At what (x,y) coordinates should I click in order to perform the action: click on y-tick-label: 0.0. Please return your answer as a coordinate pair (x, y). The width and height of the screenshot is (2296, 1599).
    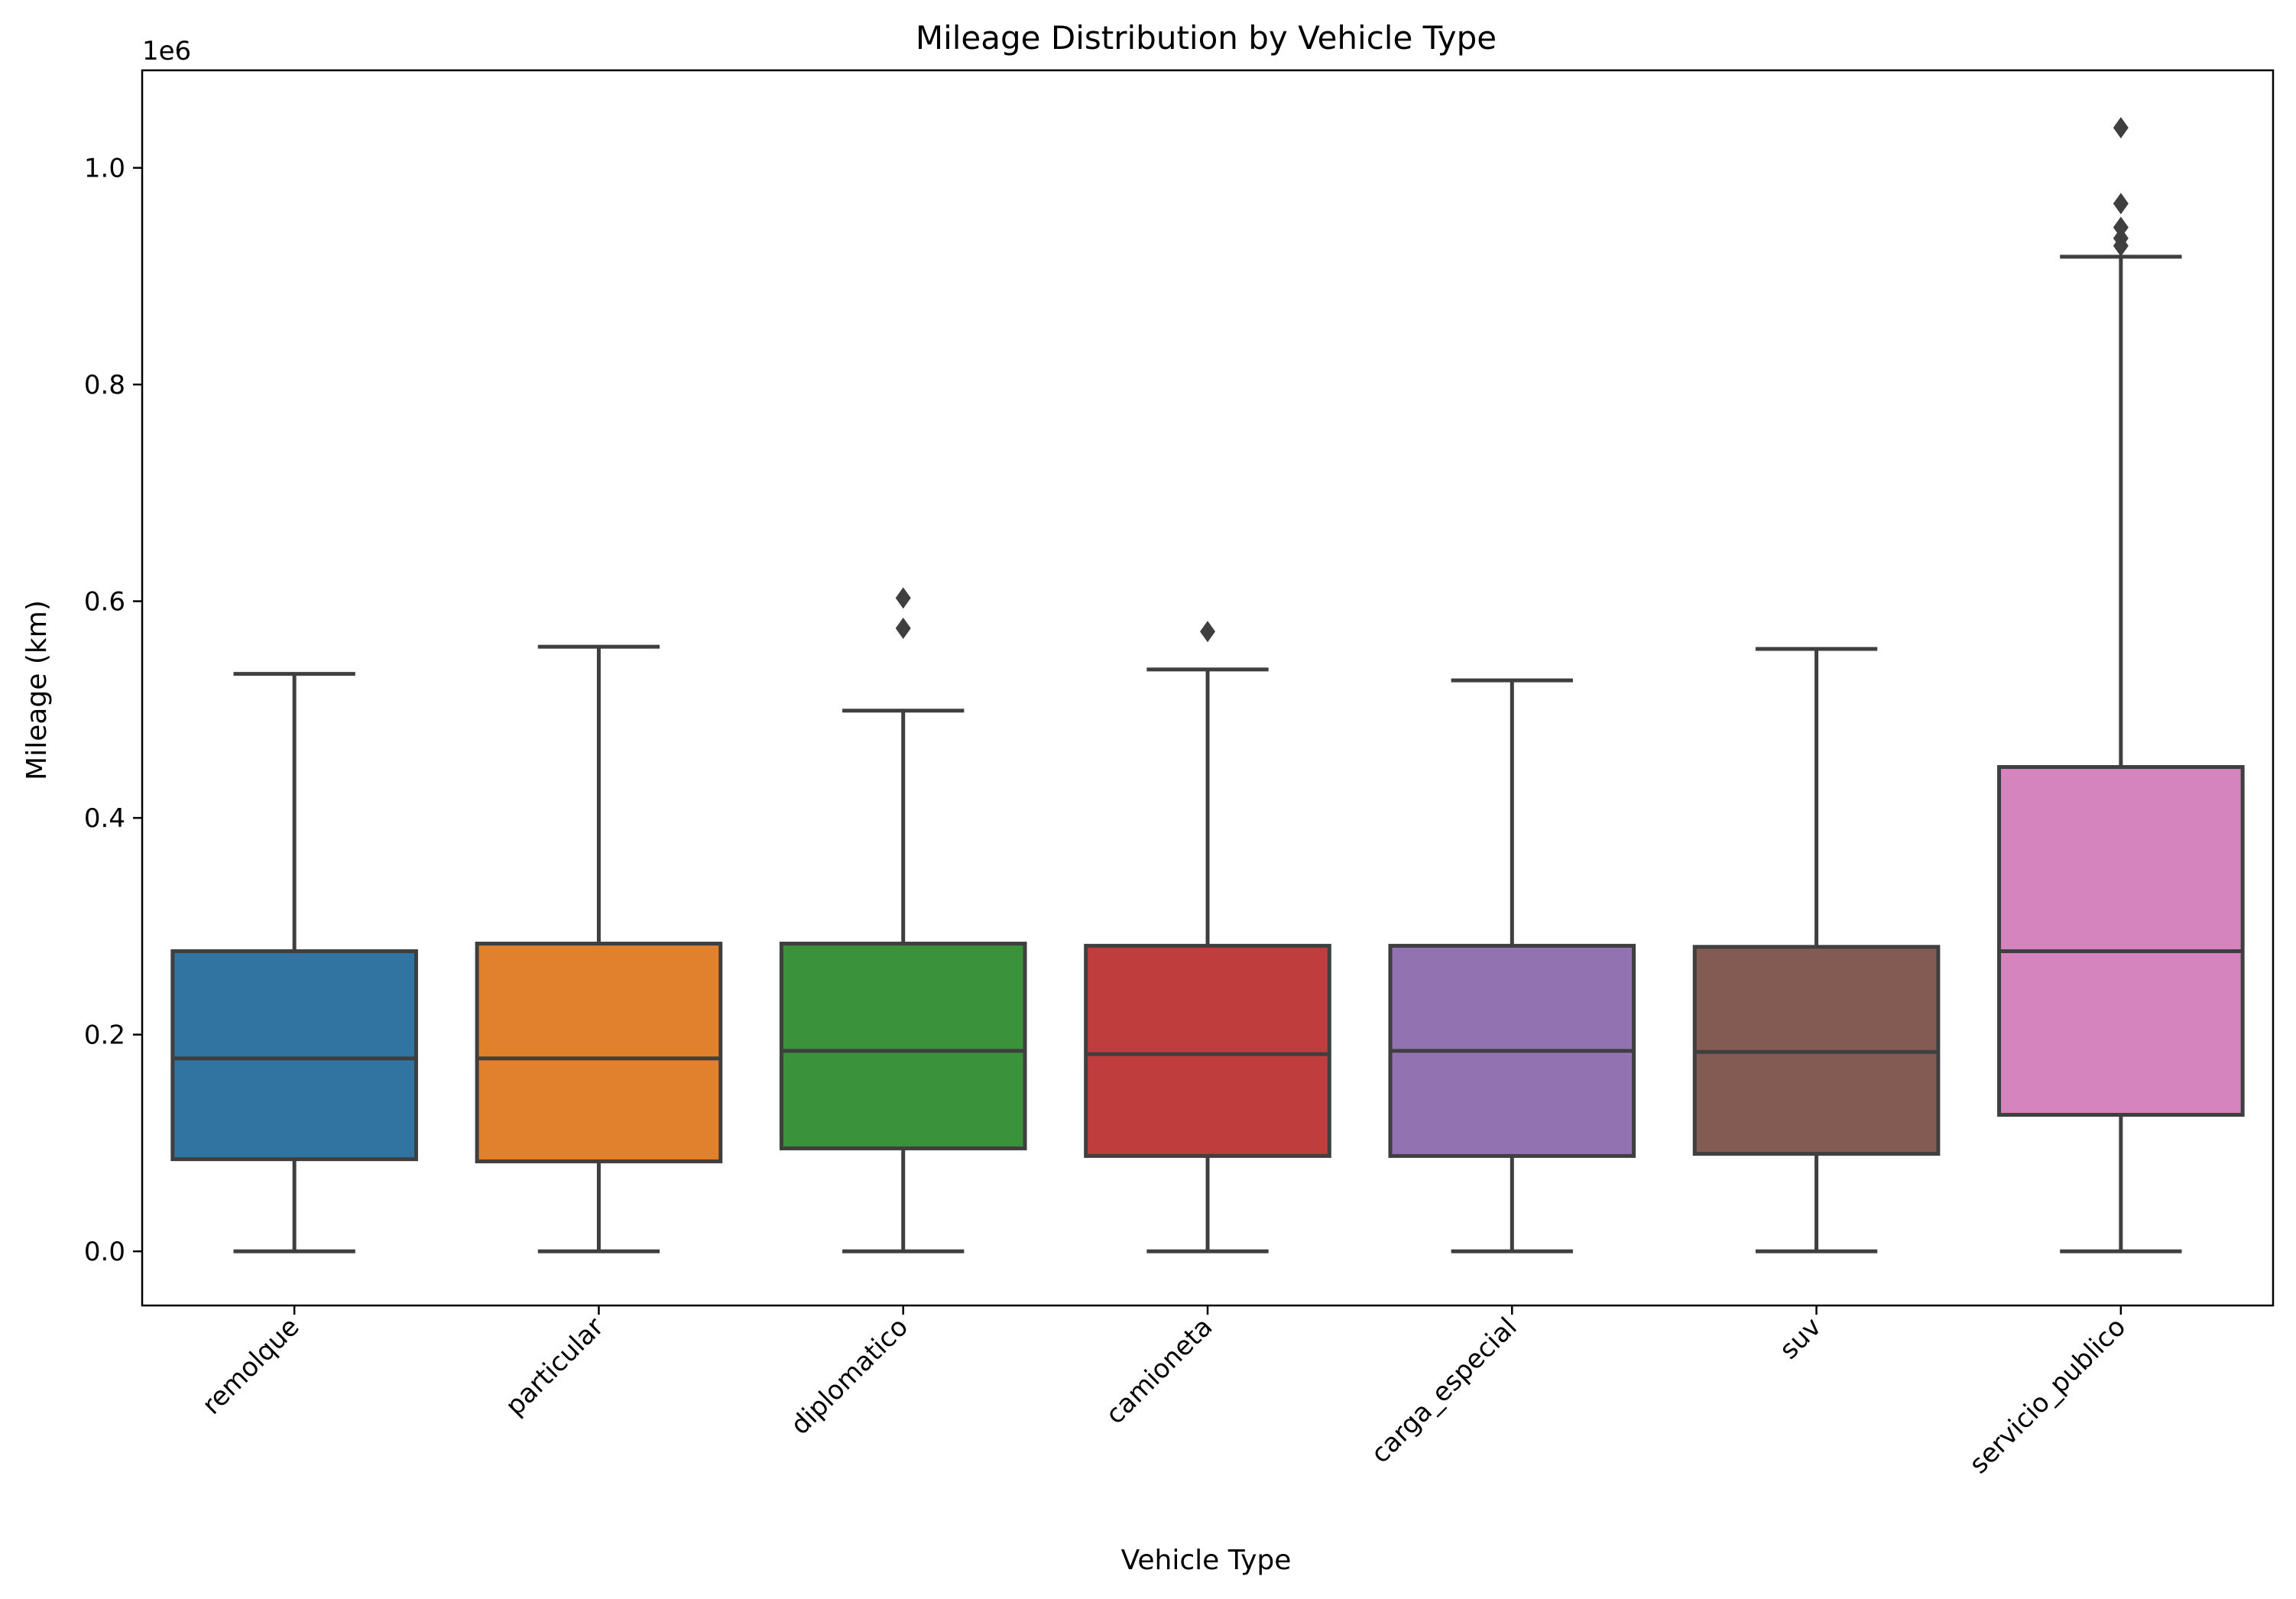
    Looking at the image, I should click on (105, 1252).